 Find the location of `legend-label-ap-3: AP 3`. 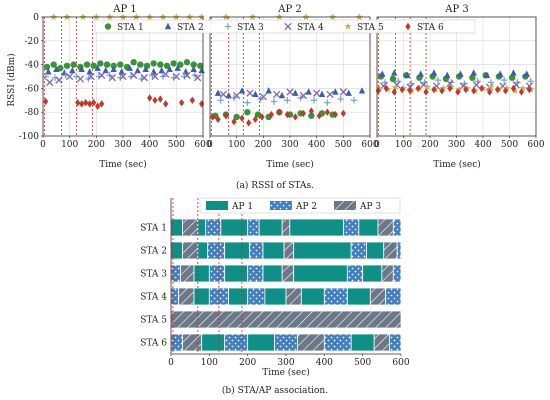

legend-label-ap-3: AP 3 is located at coordinates (370, 207).